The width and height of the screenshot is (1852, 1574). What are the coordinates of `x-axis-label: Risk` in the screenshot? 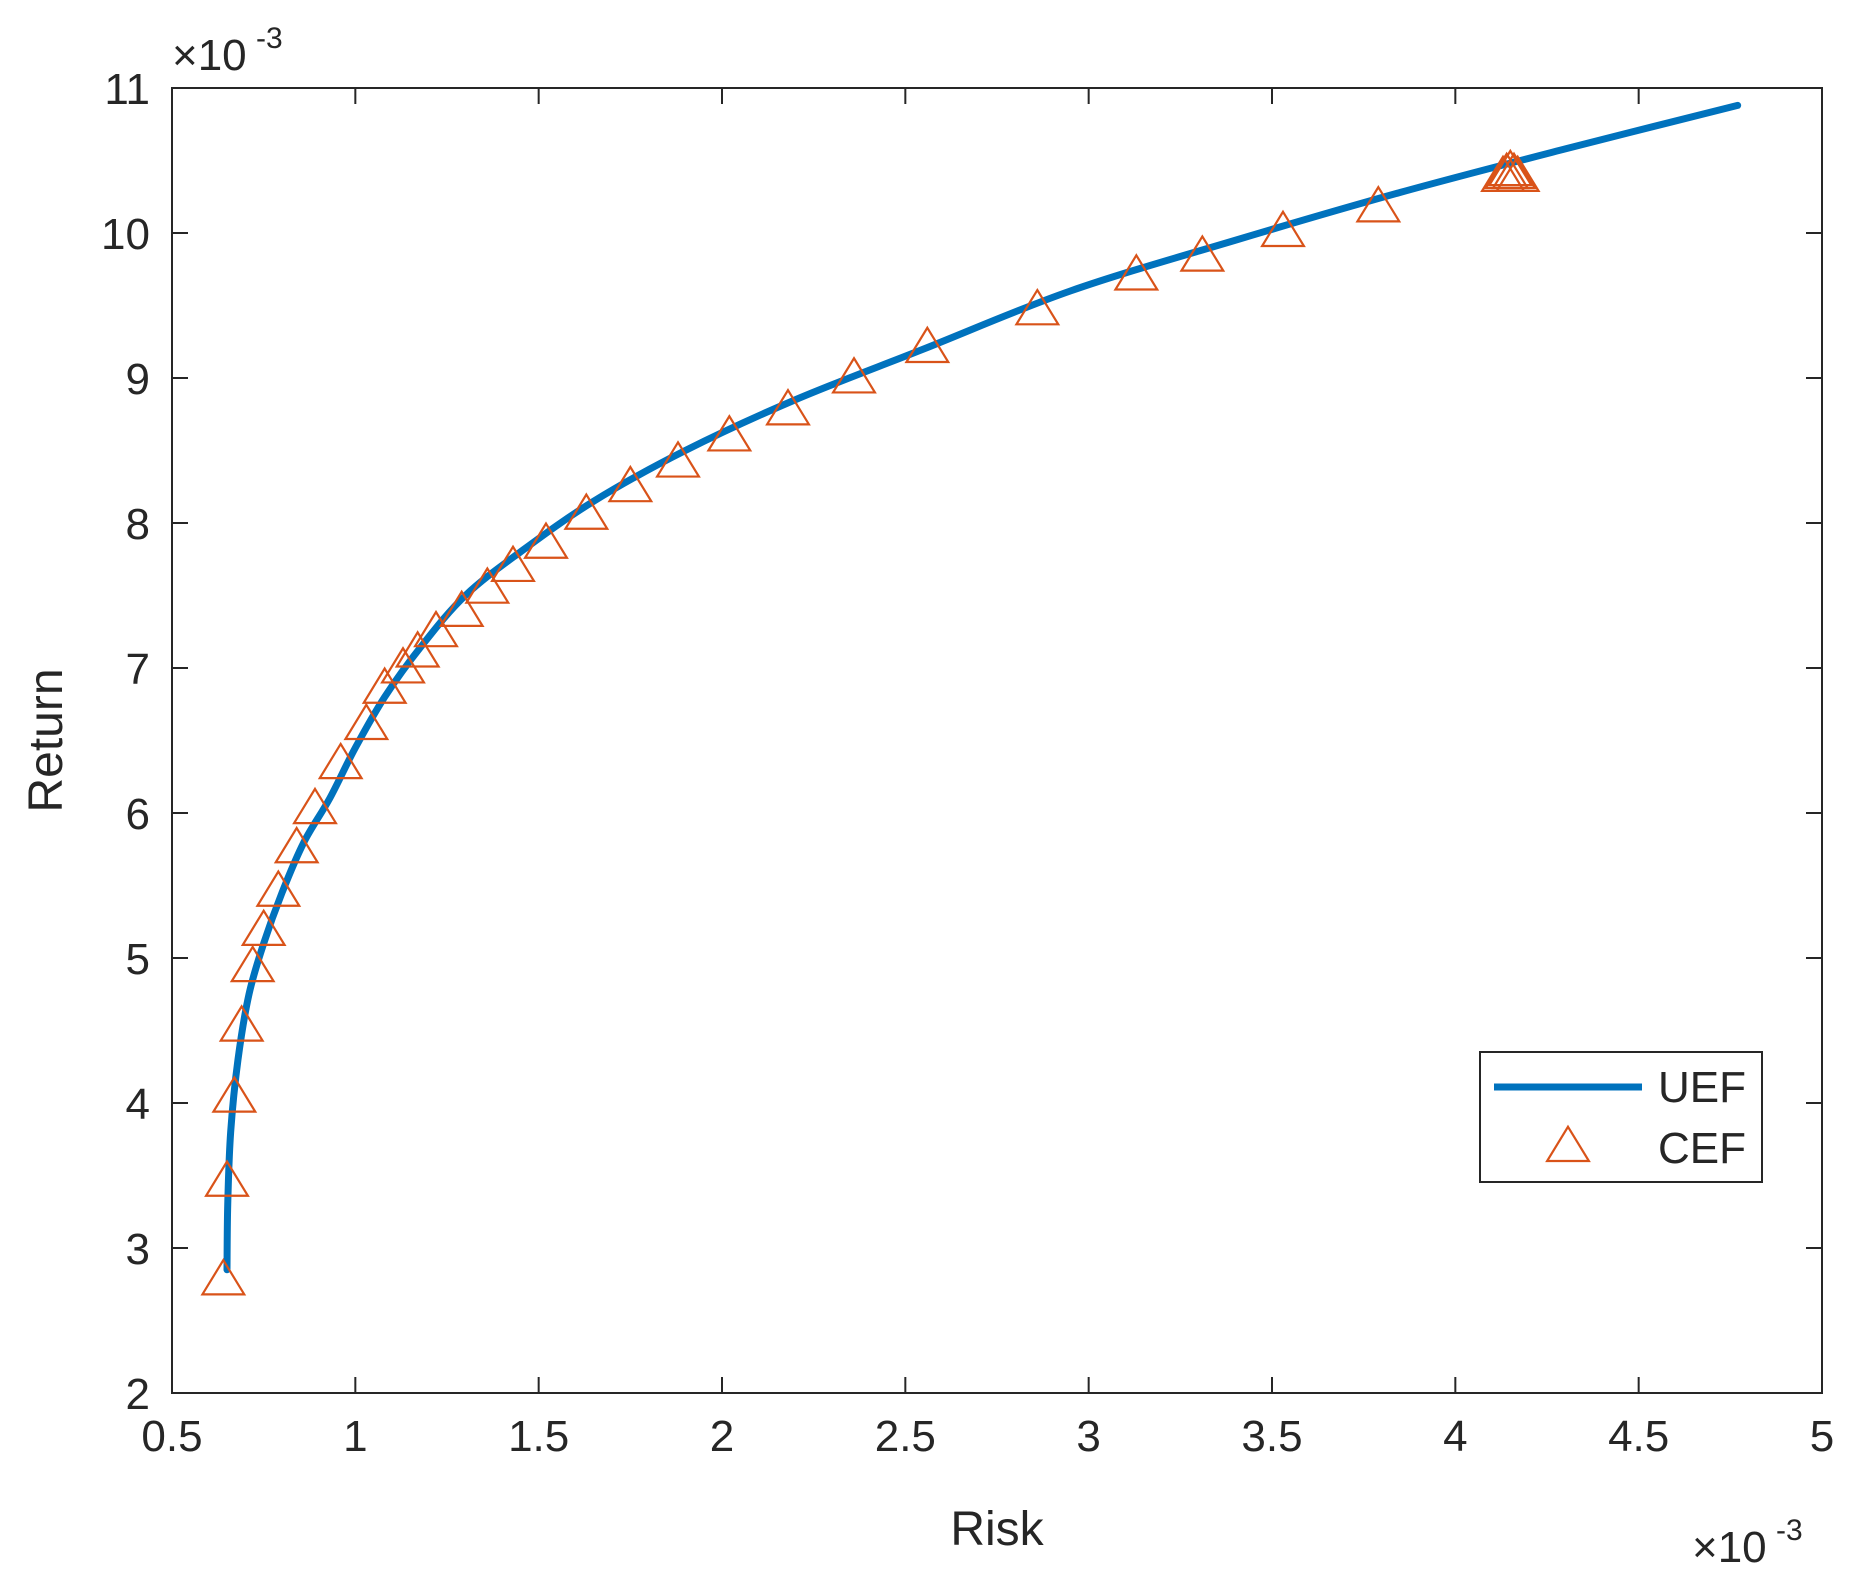 It's located at (997, 1529).